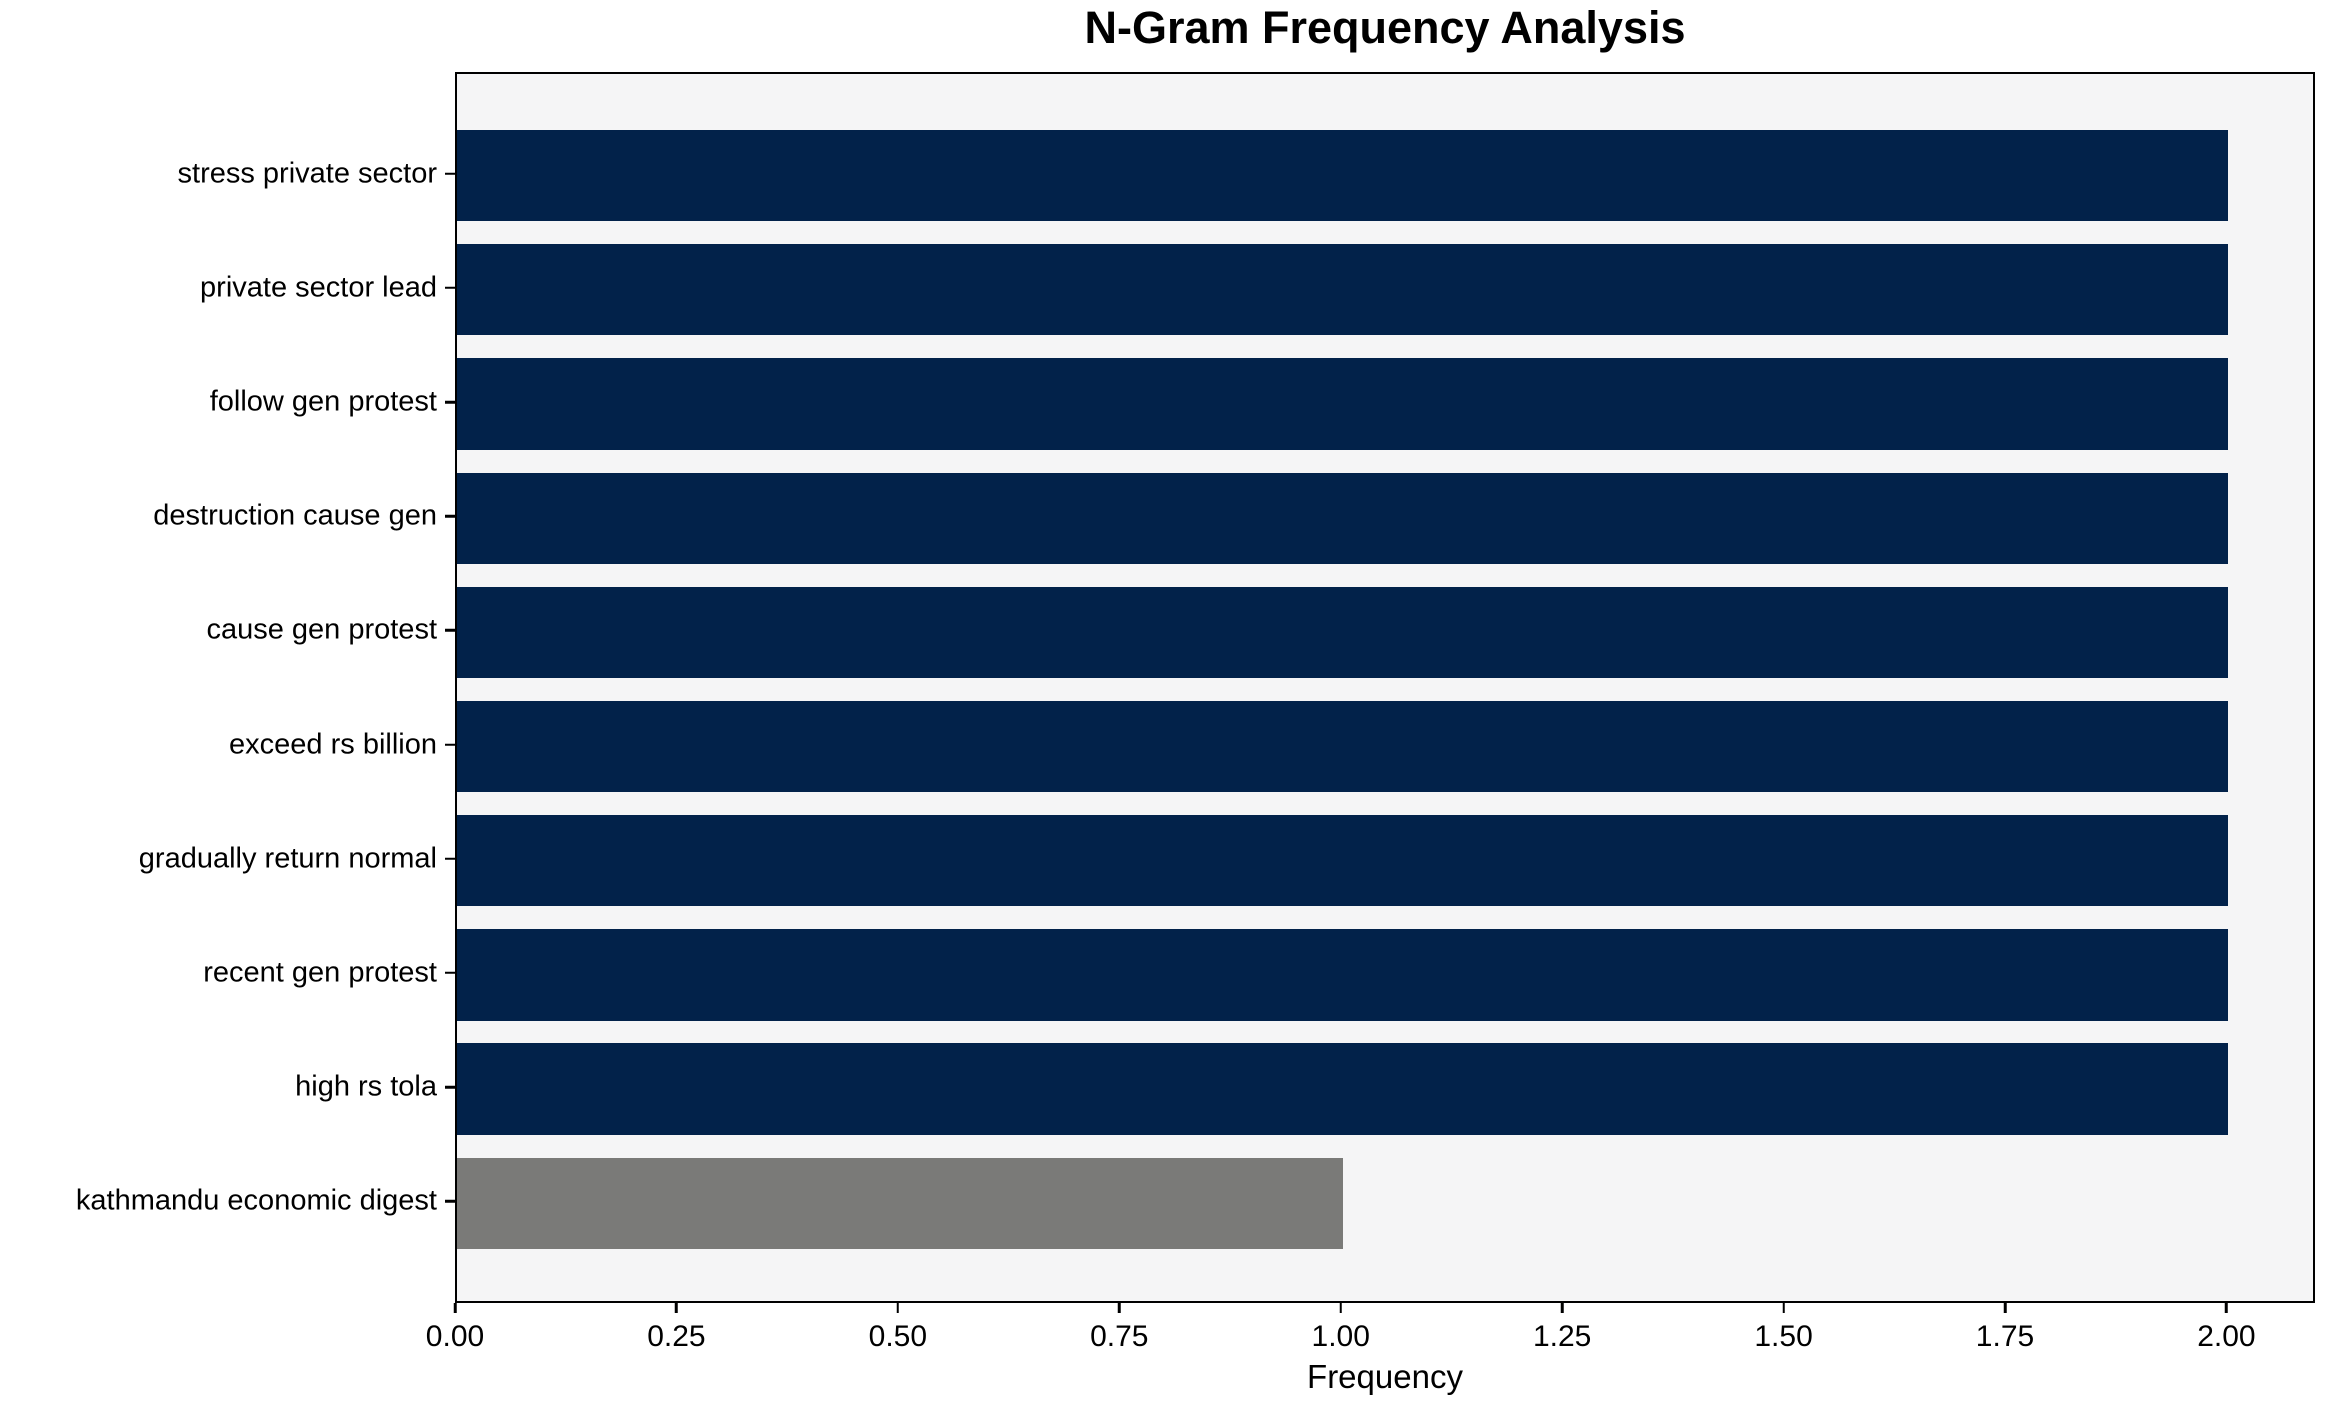 The height and width of the screenshot is (1414, 2334). I want to click on bar-high-rs-tola, so click(1343, 1089).